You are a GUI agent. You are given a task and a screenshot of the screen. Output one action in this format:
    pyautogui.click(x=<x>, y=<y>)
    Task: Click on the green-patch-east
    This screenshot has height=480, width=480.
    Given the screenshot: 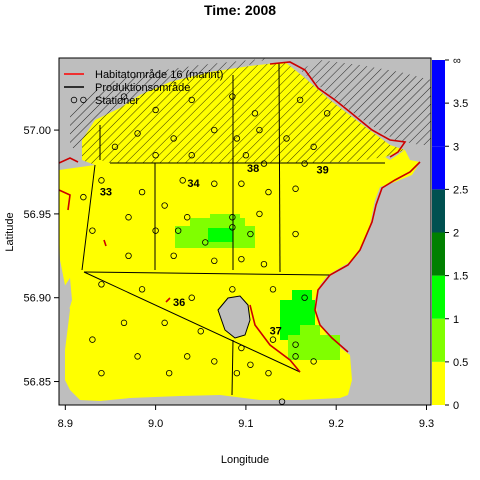 What is the action you would take?
    pyautogui.click(x=310, y=325)
    